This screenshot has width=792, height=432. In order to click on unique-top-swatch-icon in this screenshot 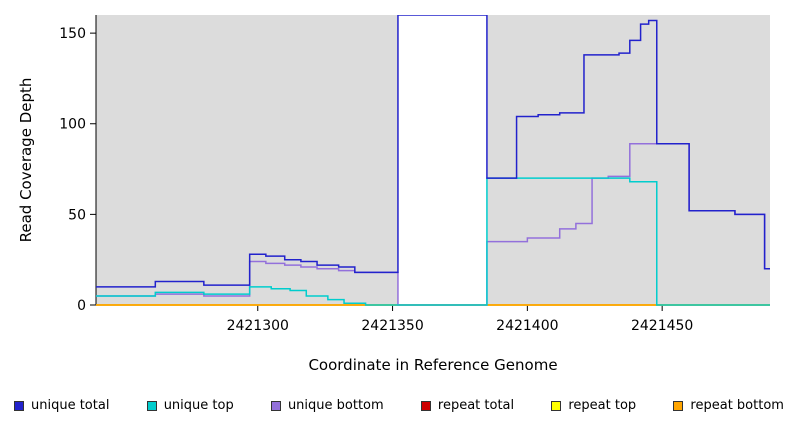, I will do `click(151, 405)`.